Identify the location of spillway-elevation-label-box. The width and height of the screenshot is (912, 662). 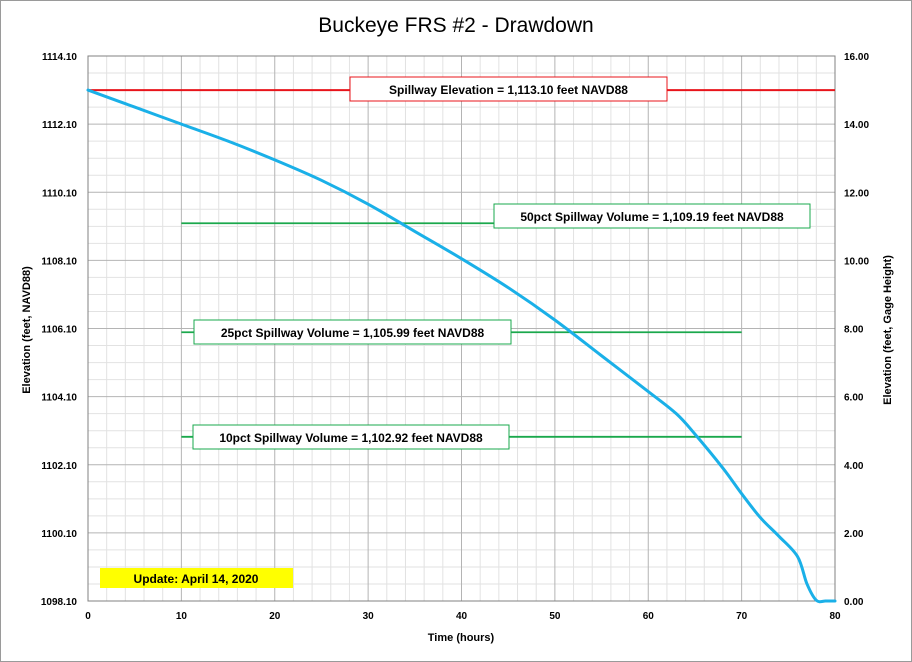
(508, 89).